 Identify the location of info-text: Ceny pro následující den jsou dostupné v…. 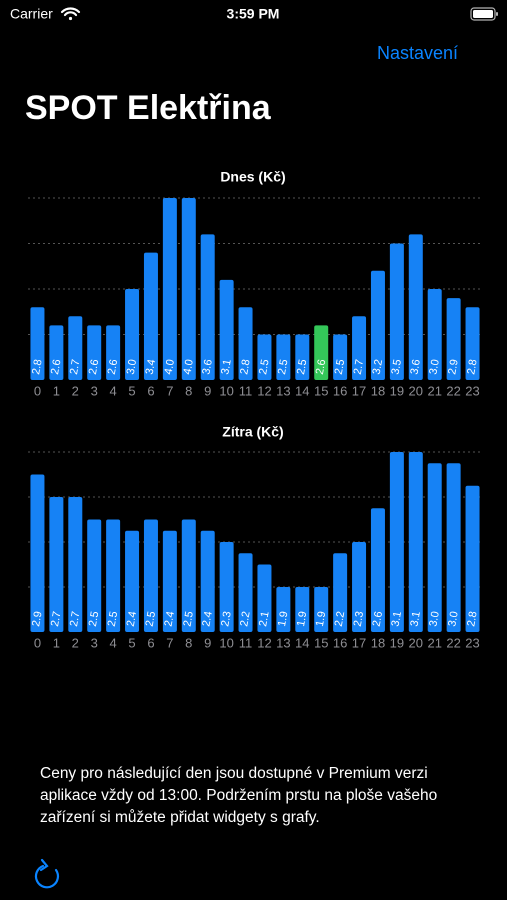
(239, 795).